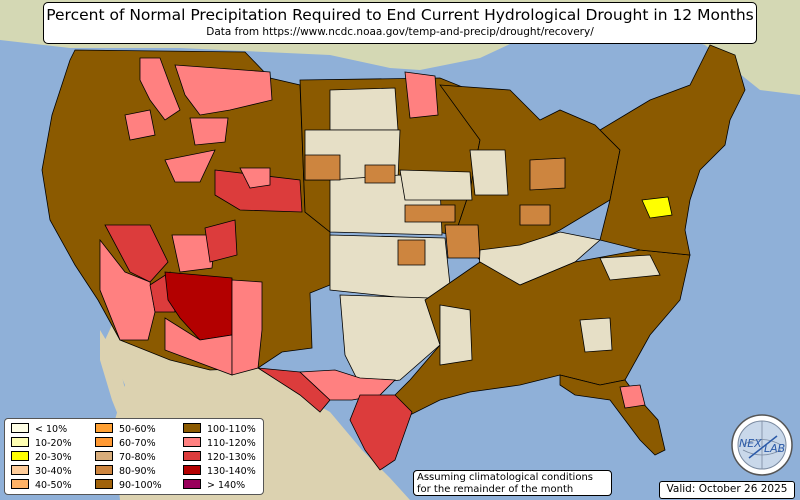  I want to click on legend-item: 30-40%, so click(41, 471).